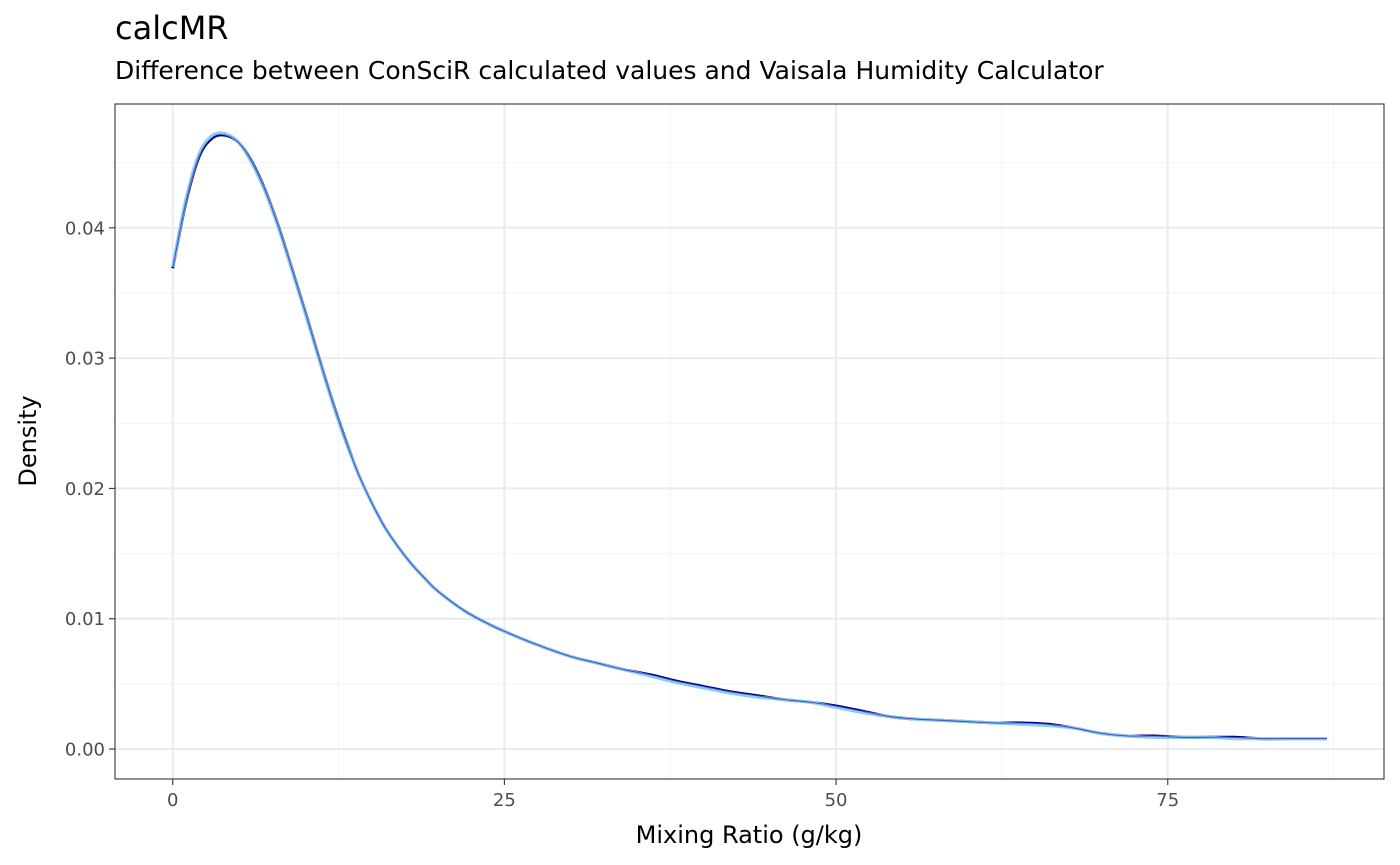  I want to click on x-tick-label: 25, so click(504, 800).